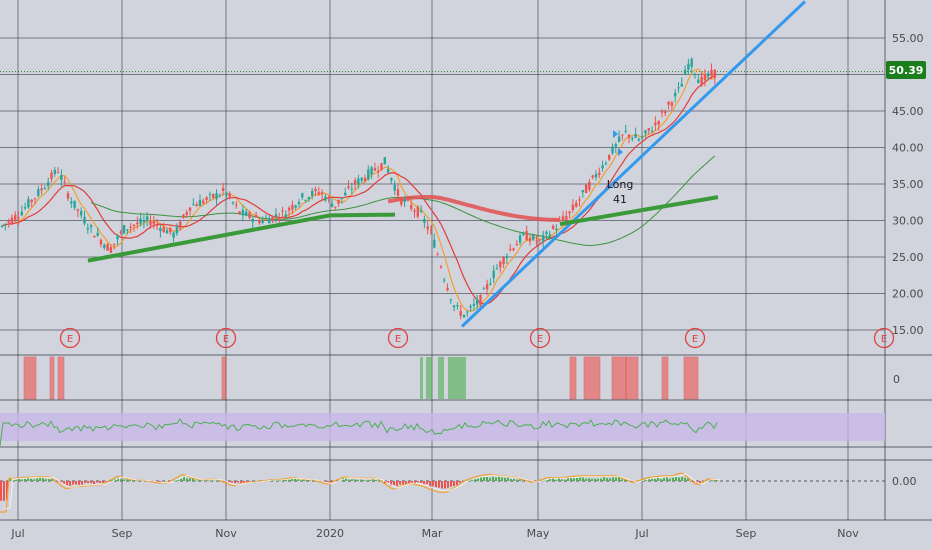 The width and height of the screenshot is (932, 550). Describe the element at coordinates (896, 379) in the screenshot. I see `signal-zero-label: 0` at that location.